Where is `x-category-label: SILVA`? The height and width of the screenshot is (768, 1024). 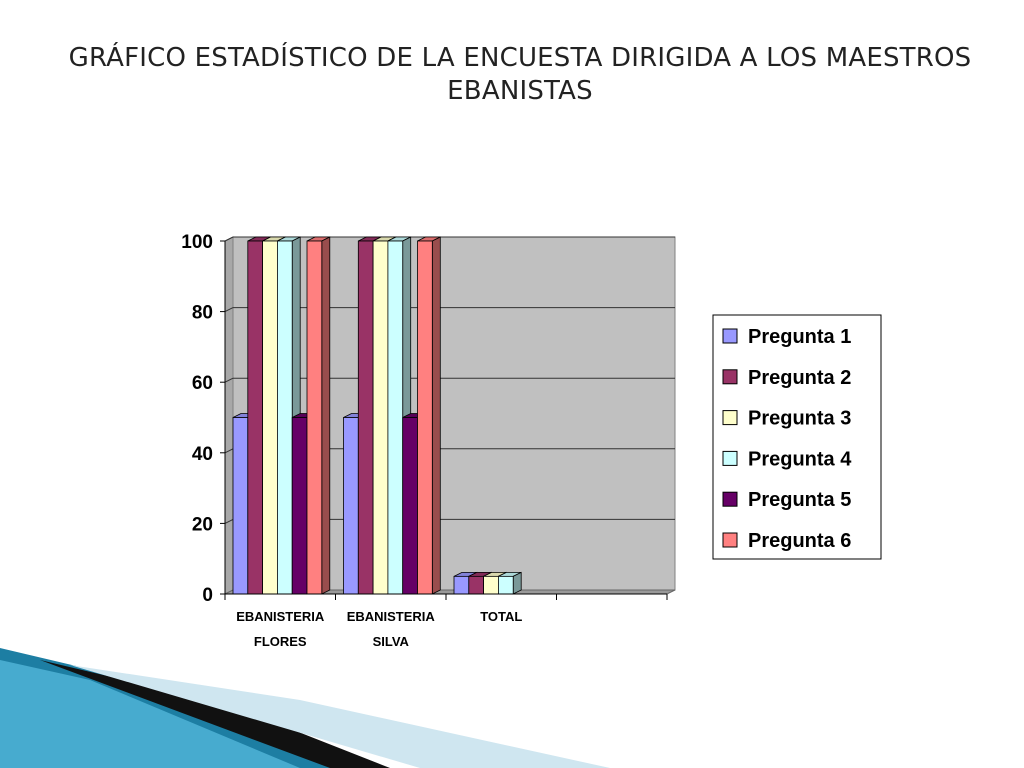 x-category-label: SILVA is located at coordinates (391, 641).